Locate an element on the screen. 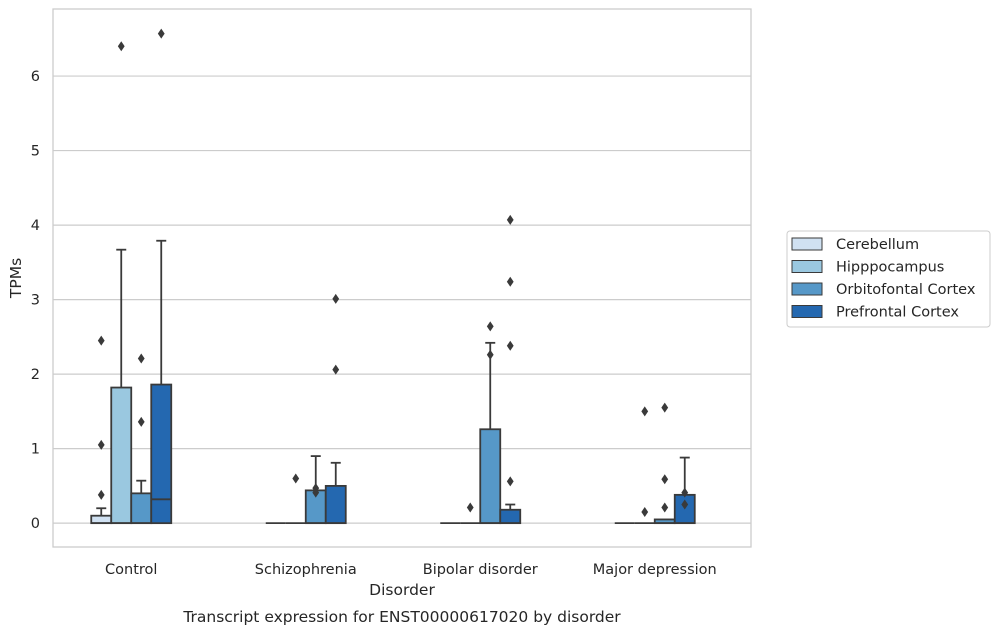 The height and width of the screenshot is (634, 999). y-tick-label: 2 is located at coordinates (35, 375).